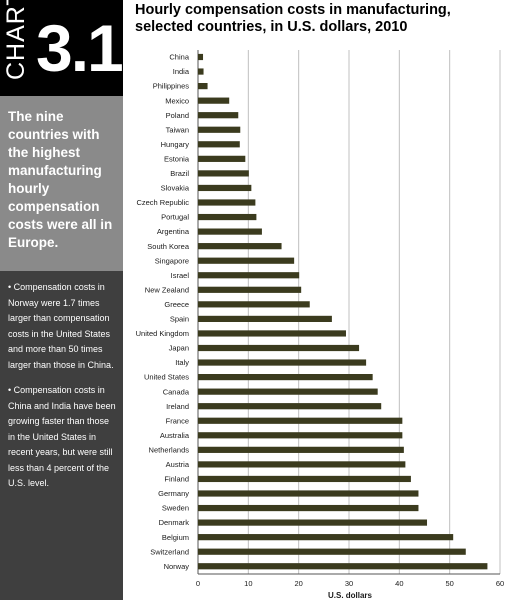  I want to click on category-label-30: Germany, so click(173, 493).